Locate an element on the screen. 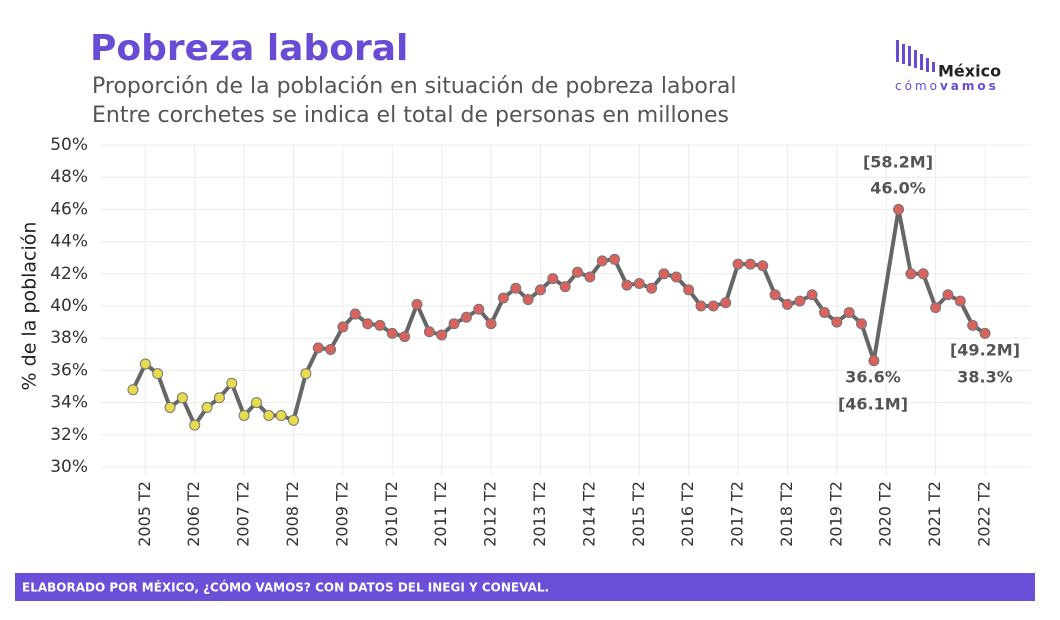 Image resolution: width=1060 pixels, height=620 pixels. annotation: [49.2M] is located at coordinates (985, 350).